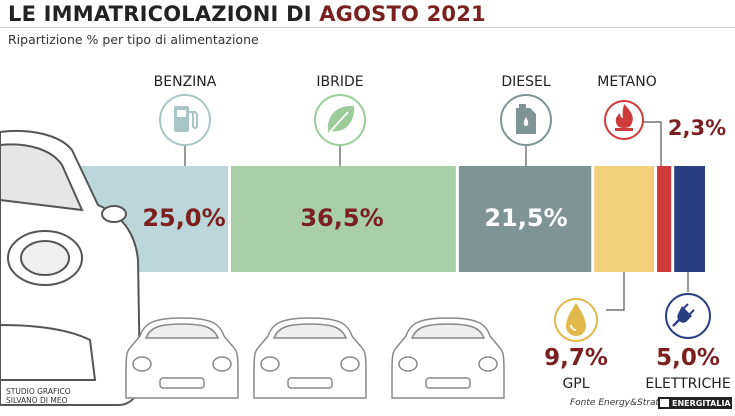 Image resolution: width=735 pixels, height=416 pixels. I want to click on value-diesel: 21,5%, so click(525, 218).